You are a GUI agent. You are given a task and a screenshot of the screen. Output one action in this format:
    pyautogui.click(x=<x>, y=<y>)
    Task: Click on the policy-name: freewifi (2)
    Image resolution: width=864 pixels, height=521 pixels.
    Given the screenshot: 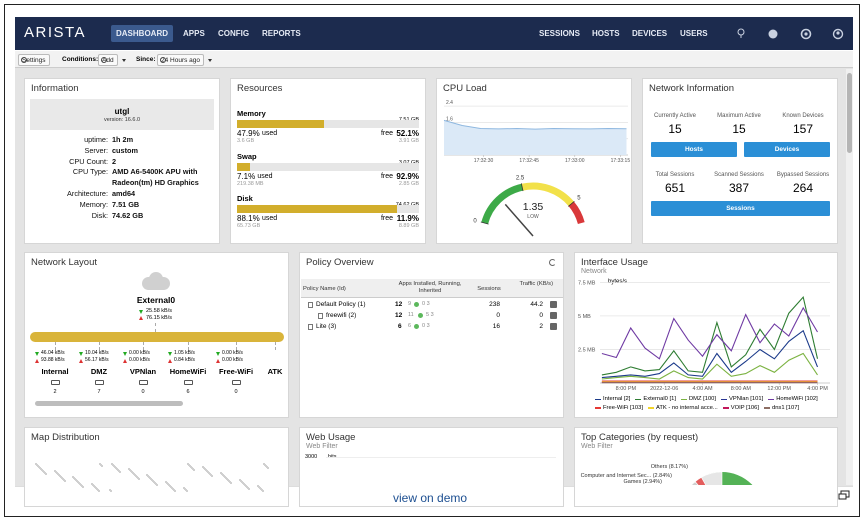 What is the action you would take?
    pyautogui.click(x=341, y=315)
    